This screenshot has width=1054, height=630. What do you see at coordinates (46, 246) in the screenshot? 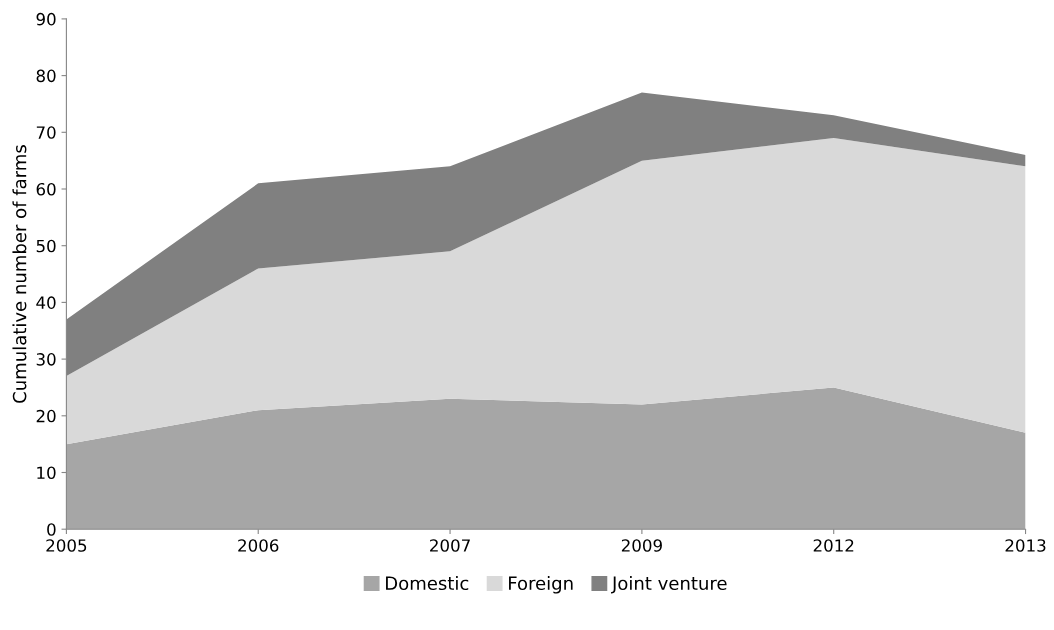
I see `y-tick-label: 50` at bounding box center [46, 246].